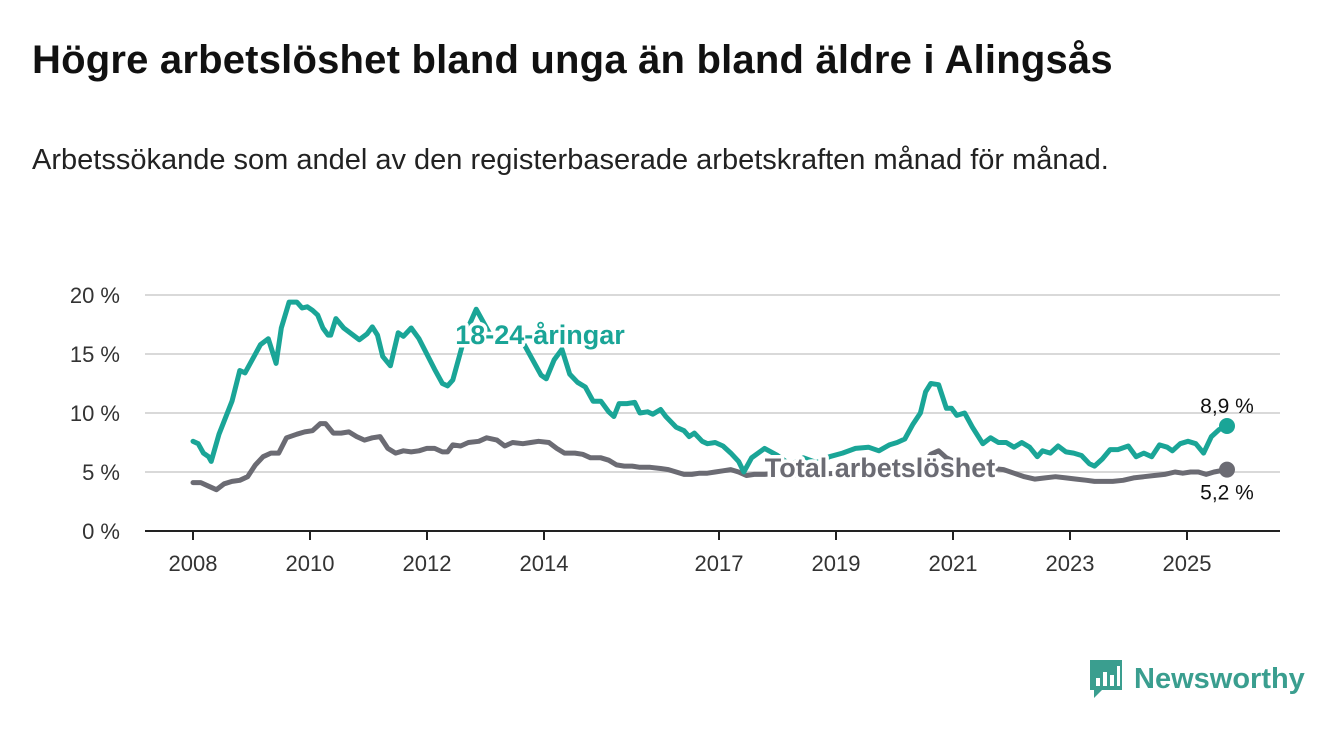 The image size is (1340, 734). I want to click on end-label-youth: 8,9 %, so click(1227, 406).